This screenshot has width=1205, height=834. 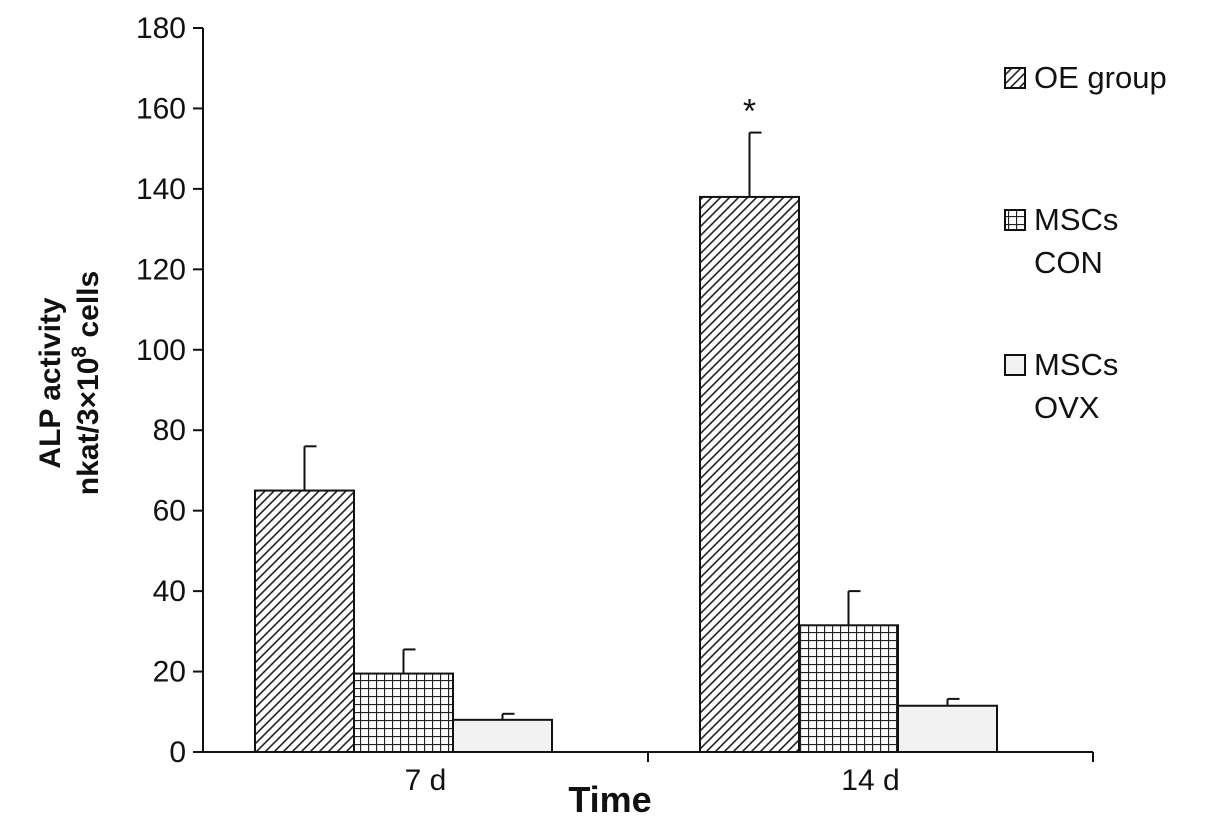 I want to click on bar-oe-group-7-d, so click(x=304, y=621).